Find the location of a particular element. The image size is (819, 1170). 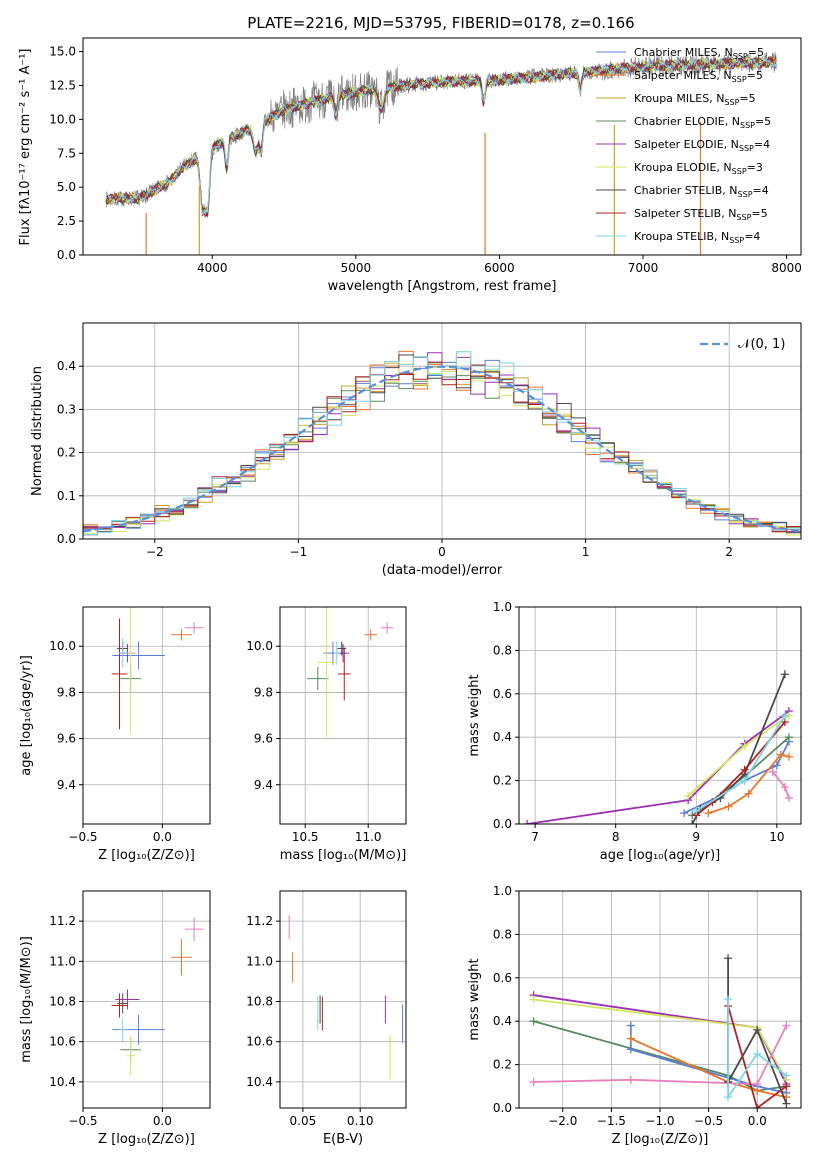

x-tick-label: 9 is located at coordinates (696, 837).